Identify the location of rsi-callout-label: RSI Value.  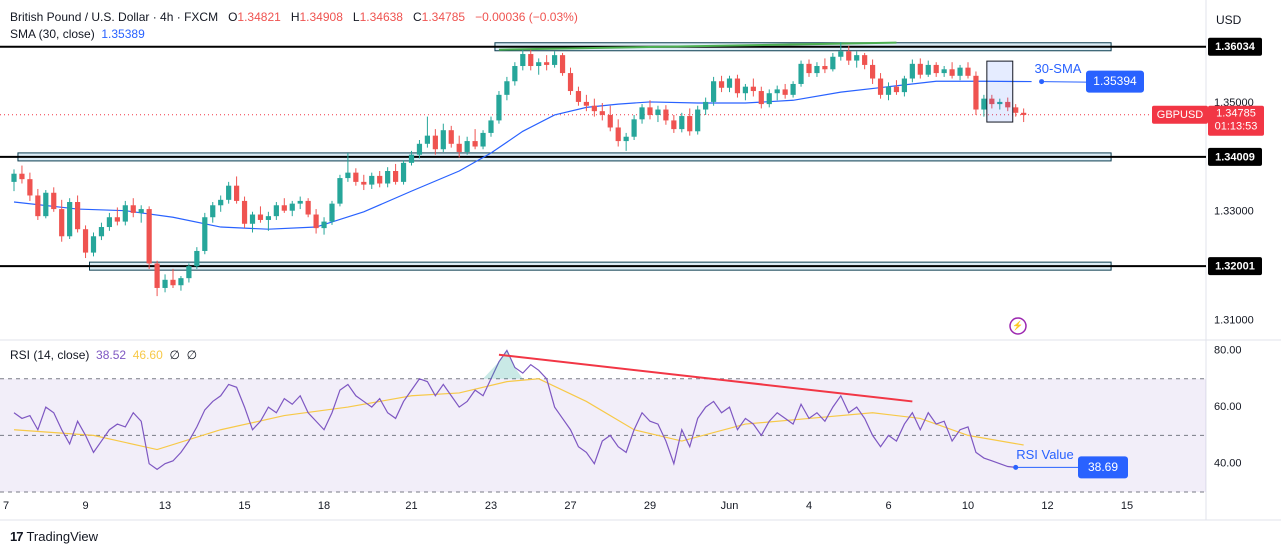
(1045, 454).